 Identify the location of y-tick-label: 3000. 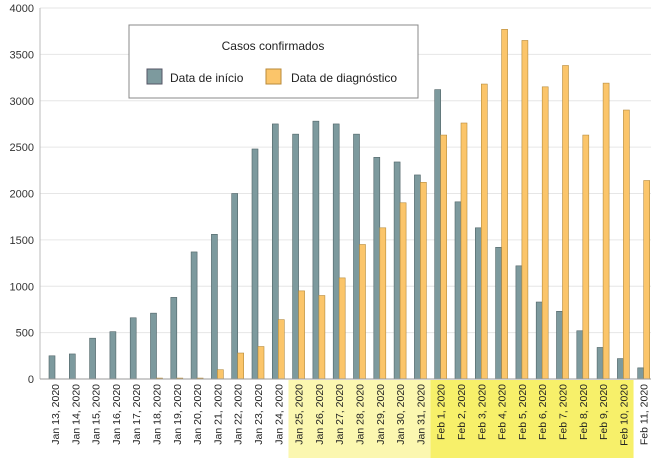
(22, 102).